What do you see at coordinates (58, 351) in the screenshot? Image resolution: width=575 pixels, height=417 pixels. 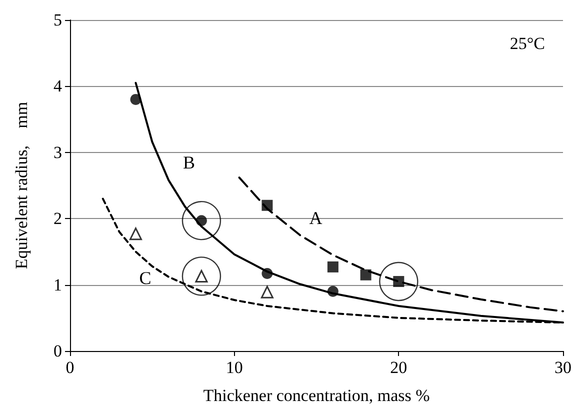 I see `y-tick-label: 0` at bounding box center [58, 351].